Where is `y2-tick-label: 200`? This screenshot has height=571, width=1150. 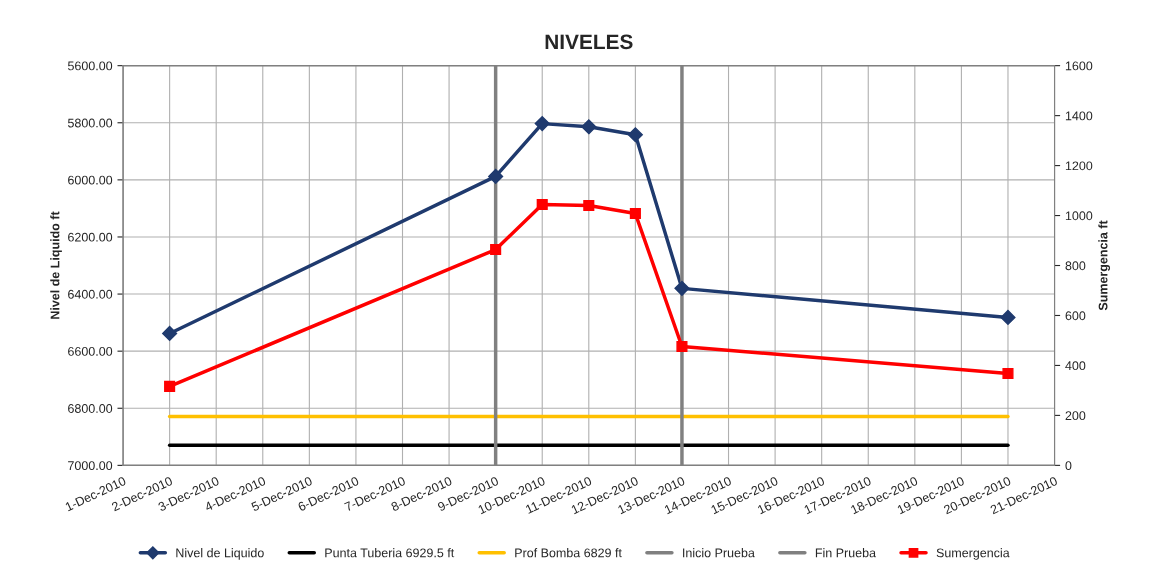 y2-tick-label: 200 is located at coordinates (1075, 416).